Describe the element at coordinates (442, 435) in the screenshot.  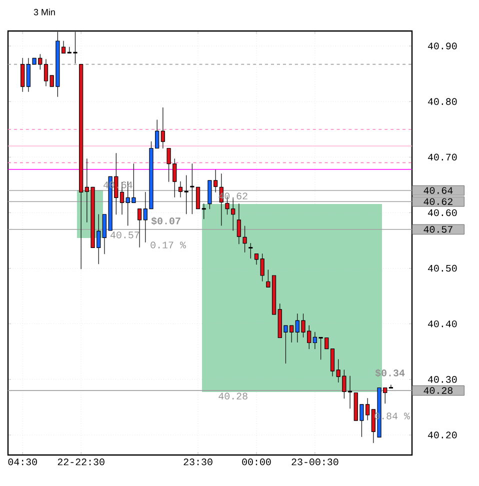
I see `y-tick-label: 40.20` at that location.